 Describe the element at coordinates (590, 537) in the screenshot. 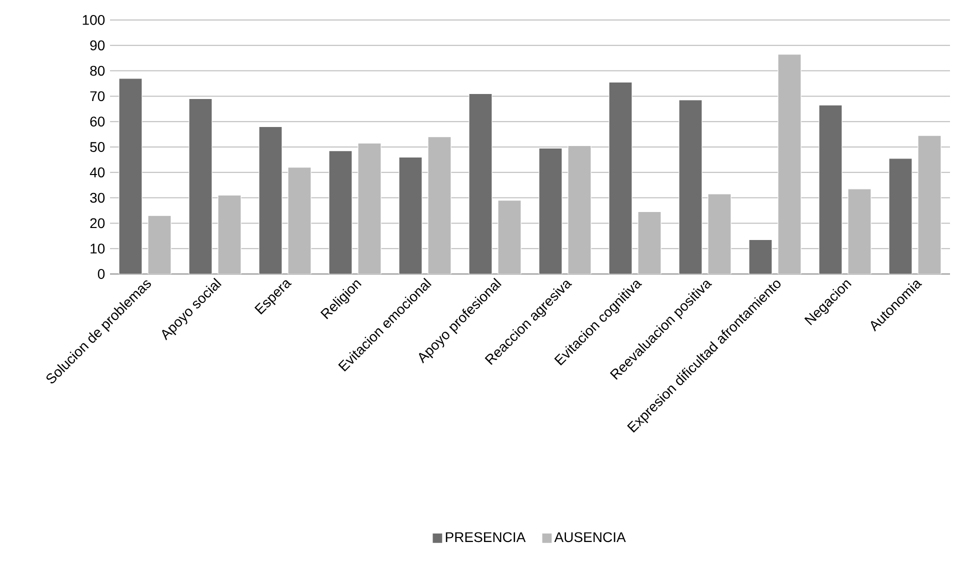

I see `legend-label: AUSENCIA` at that location.